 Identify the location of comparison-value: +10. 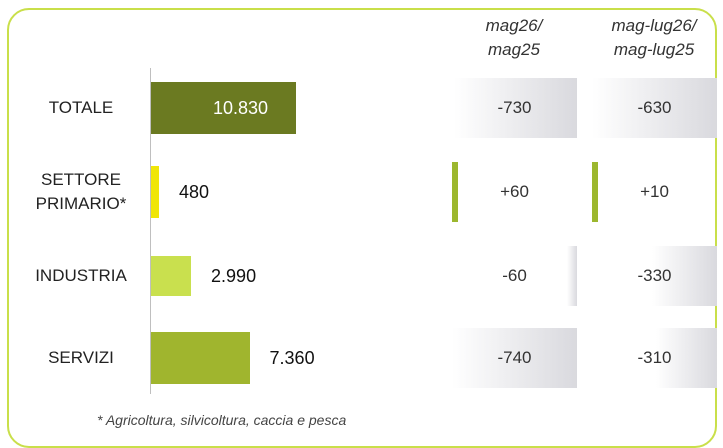
(654, 191).